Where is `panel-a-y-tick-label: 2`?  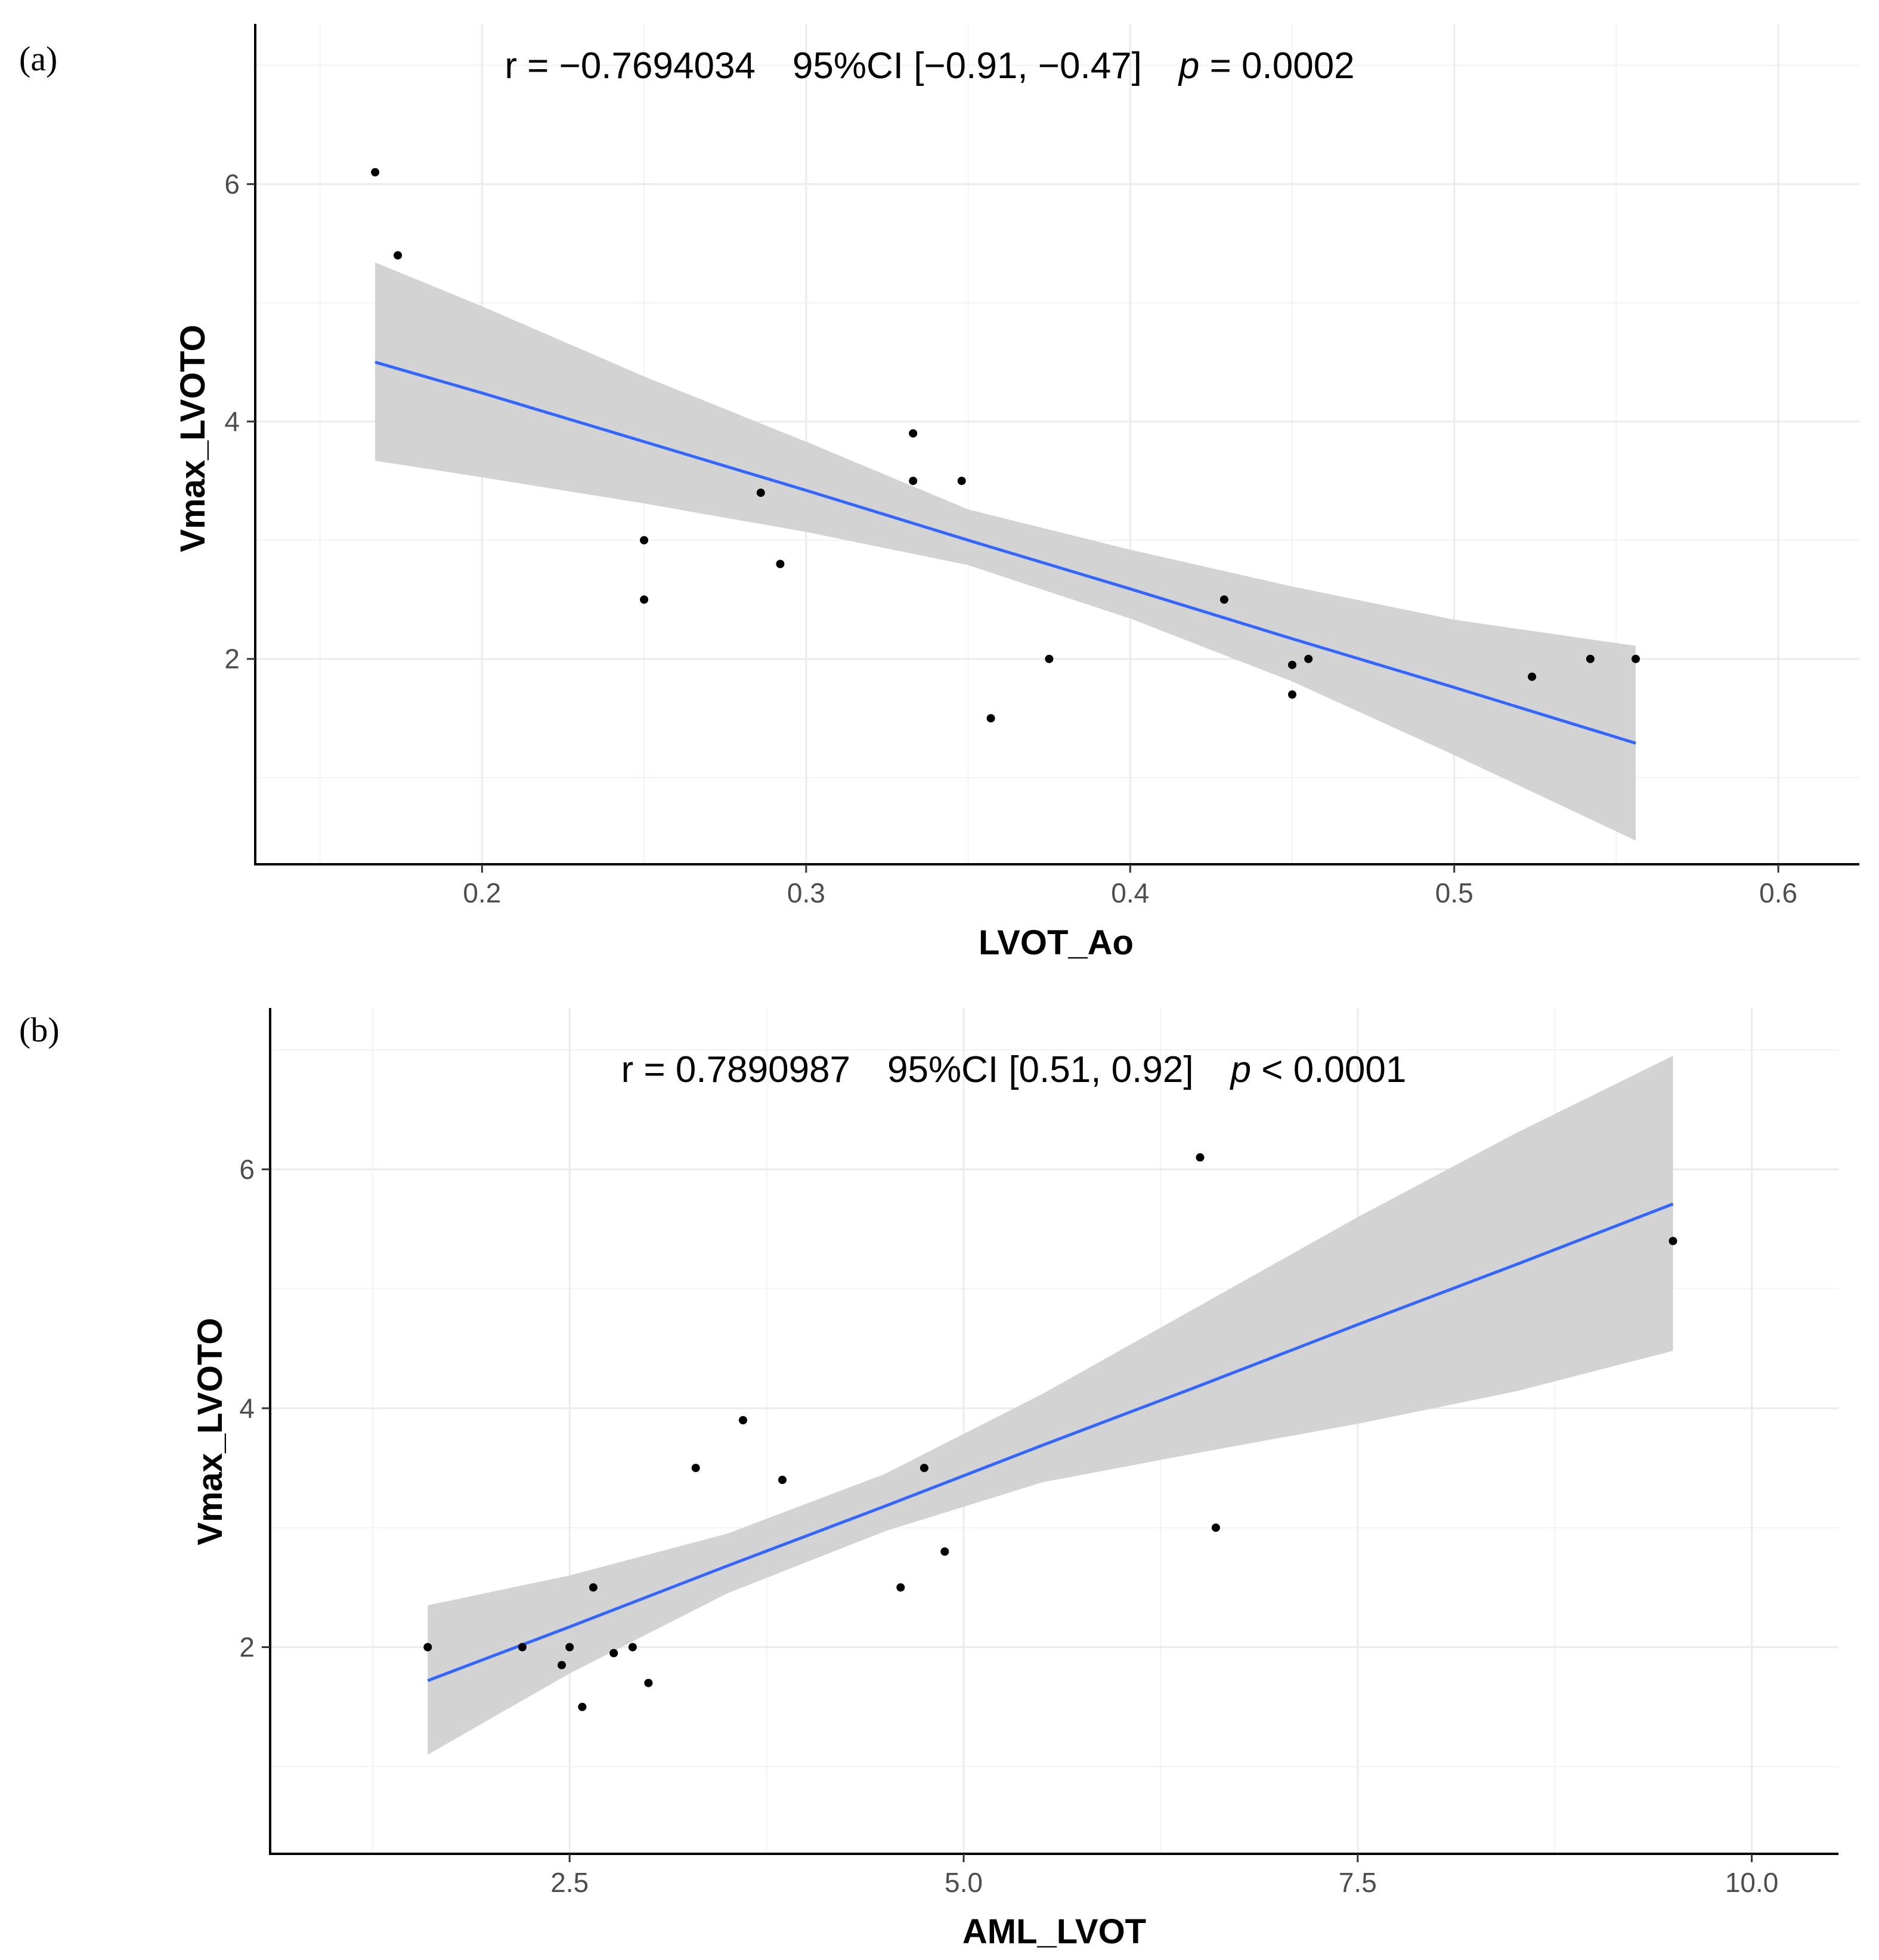
panel-a-y-tick-label: 2 is located at coordinates (232, 659).